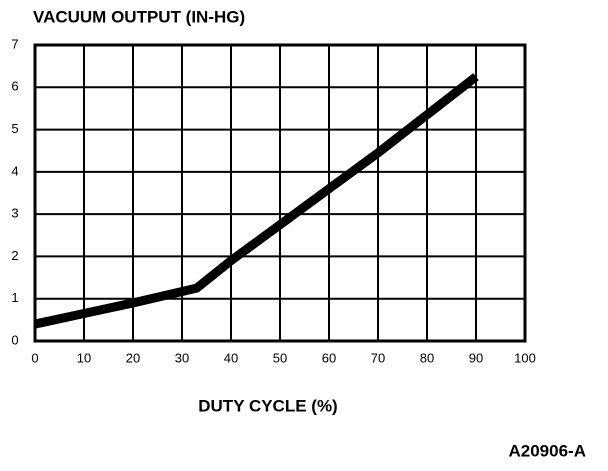 Image resolution: width=608 pixels, height=471 pixels. I want to click on x-tick-label: 80, so click(427, 357).